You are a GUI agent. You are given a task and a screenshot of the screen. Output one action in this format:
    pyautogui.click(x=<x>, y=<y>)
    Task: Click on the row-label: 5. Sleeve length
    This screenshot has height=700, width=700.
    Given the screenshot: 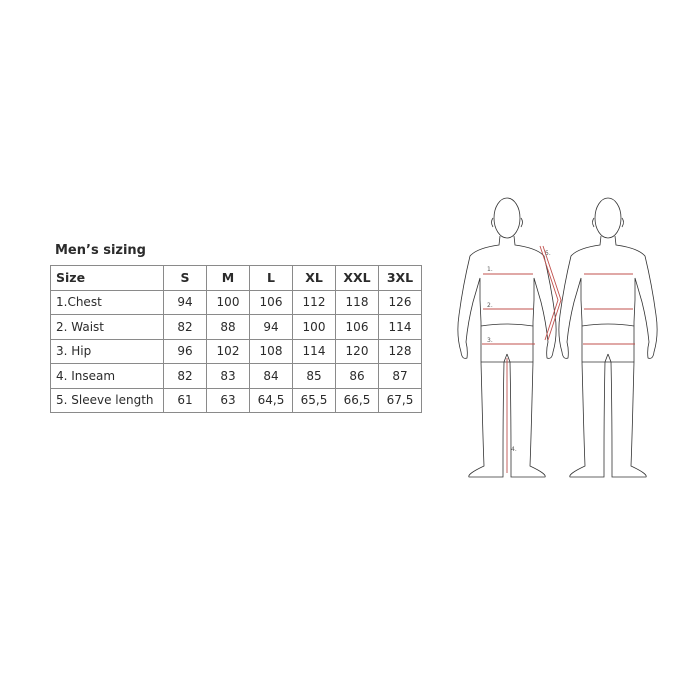 What is the action you would take?
    pyautogui.click(x=107, y=400)
    